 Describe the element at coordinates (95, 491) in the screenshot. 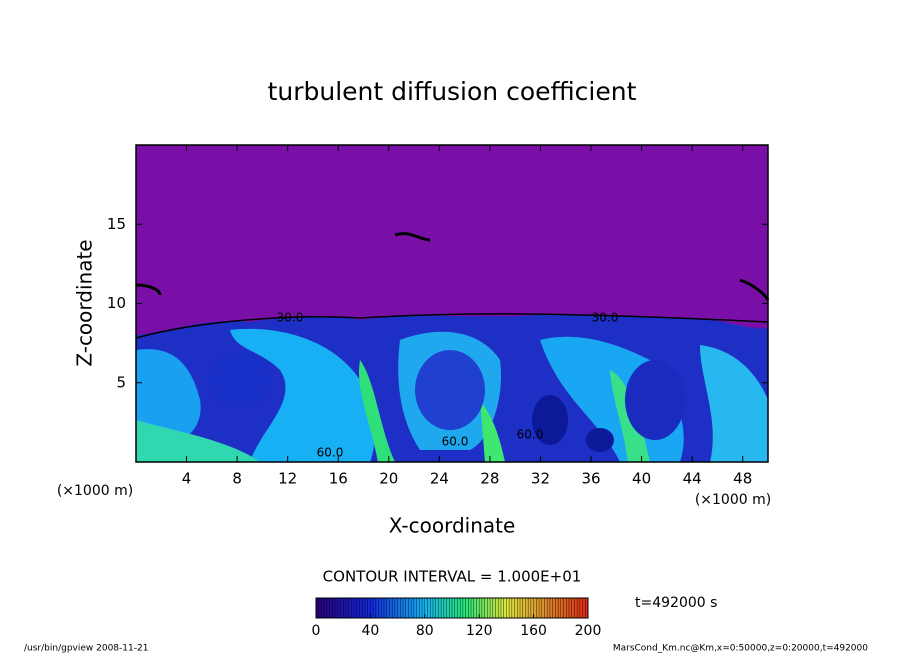

I see `y-unit: (×1000 m)` at that location.